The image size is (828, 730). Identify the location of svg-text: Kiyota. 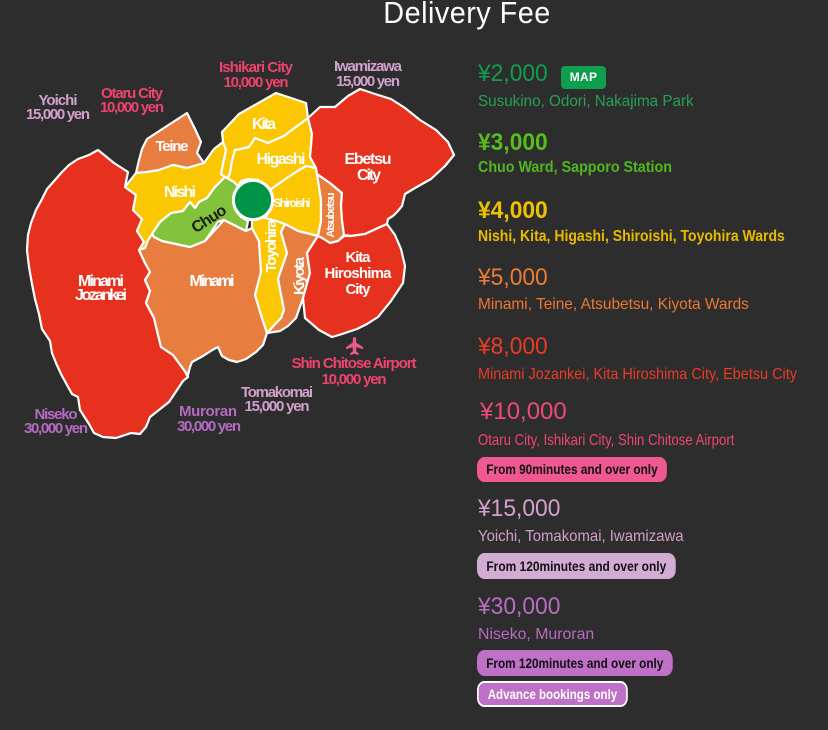
(299, 275).